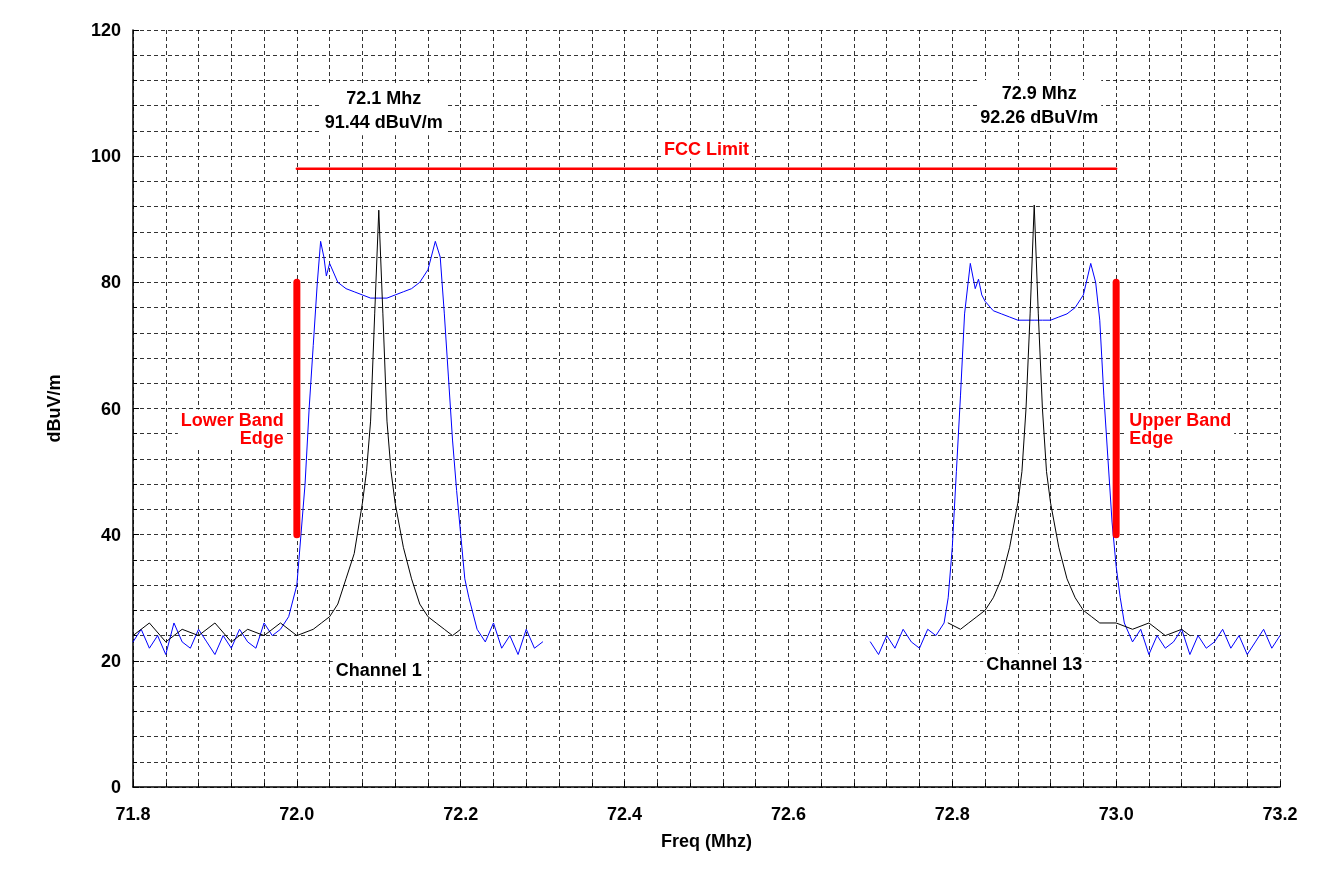  What do you see at coordinates (110, 282) in the screenshot?
I see `y-tick-label: 80` at bounding box center [110, 282].